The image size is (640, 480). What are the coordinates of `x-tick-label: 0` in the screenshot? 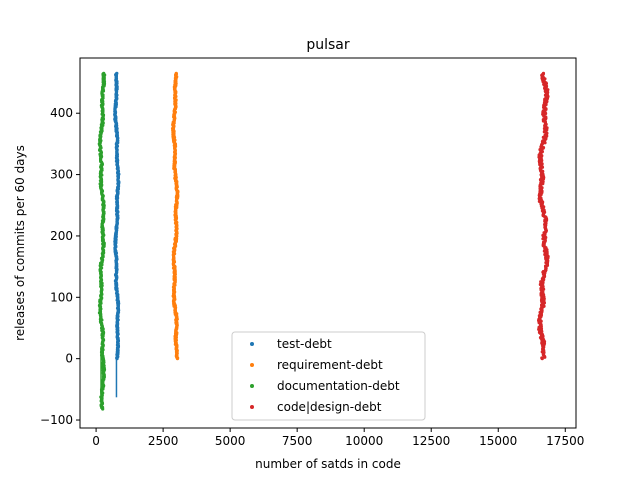 It's located at (96, 441).